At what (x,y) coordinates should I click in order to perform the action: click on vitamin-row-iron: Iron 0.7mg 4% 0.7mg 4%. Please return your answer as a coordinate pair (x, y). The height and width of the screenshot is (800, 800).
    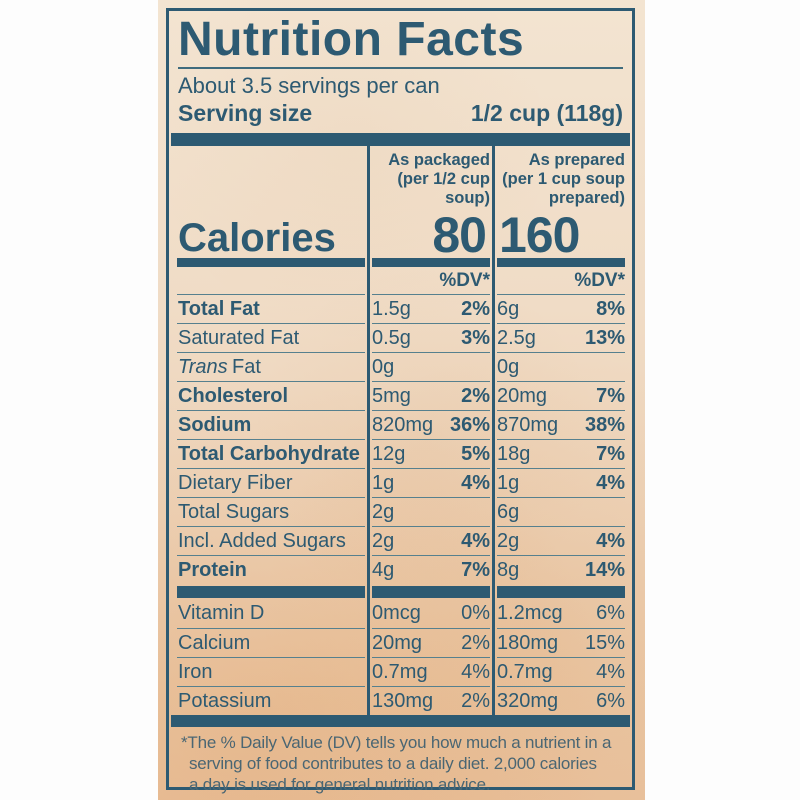
    Looking at the image, I should click on (401, 671).